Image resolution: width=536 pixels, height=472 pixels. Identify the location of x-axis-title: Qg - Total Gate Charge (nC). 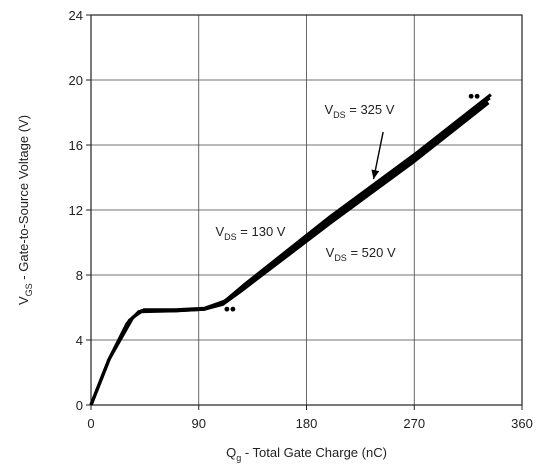
(306, 454).